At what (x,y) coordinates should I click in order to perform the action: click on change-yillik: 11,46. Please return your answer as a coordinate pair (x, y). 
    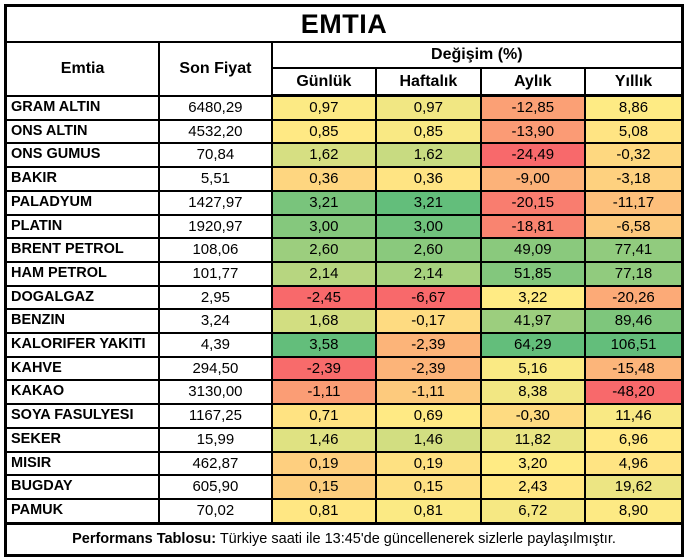
    Looking at the image, I should click on (634, 416).